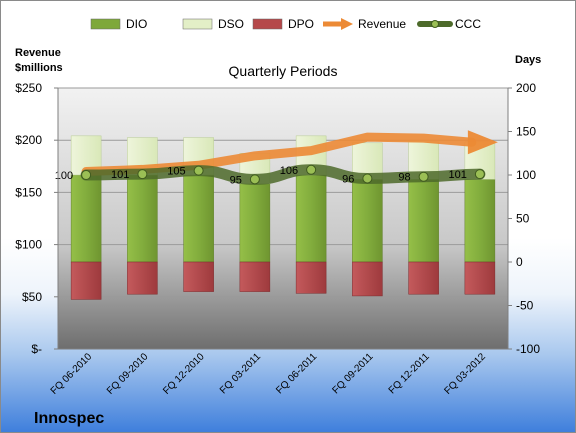 The height and width of the screenshot is (433, 576). Describe the element at coordinates (64, 176) in the screenshot. I see `ccc-data-label: 100` at that location.